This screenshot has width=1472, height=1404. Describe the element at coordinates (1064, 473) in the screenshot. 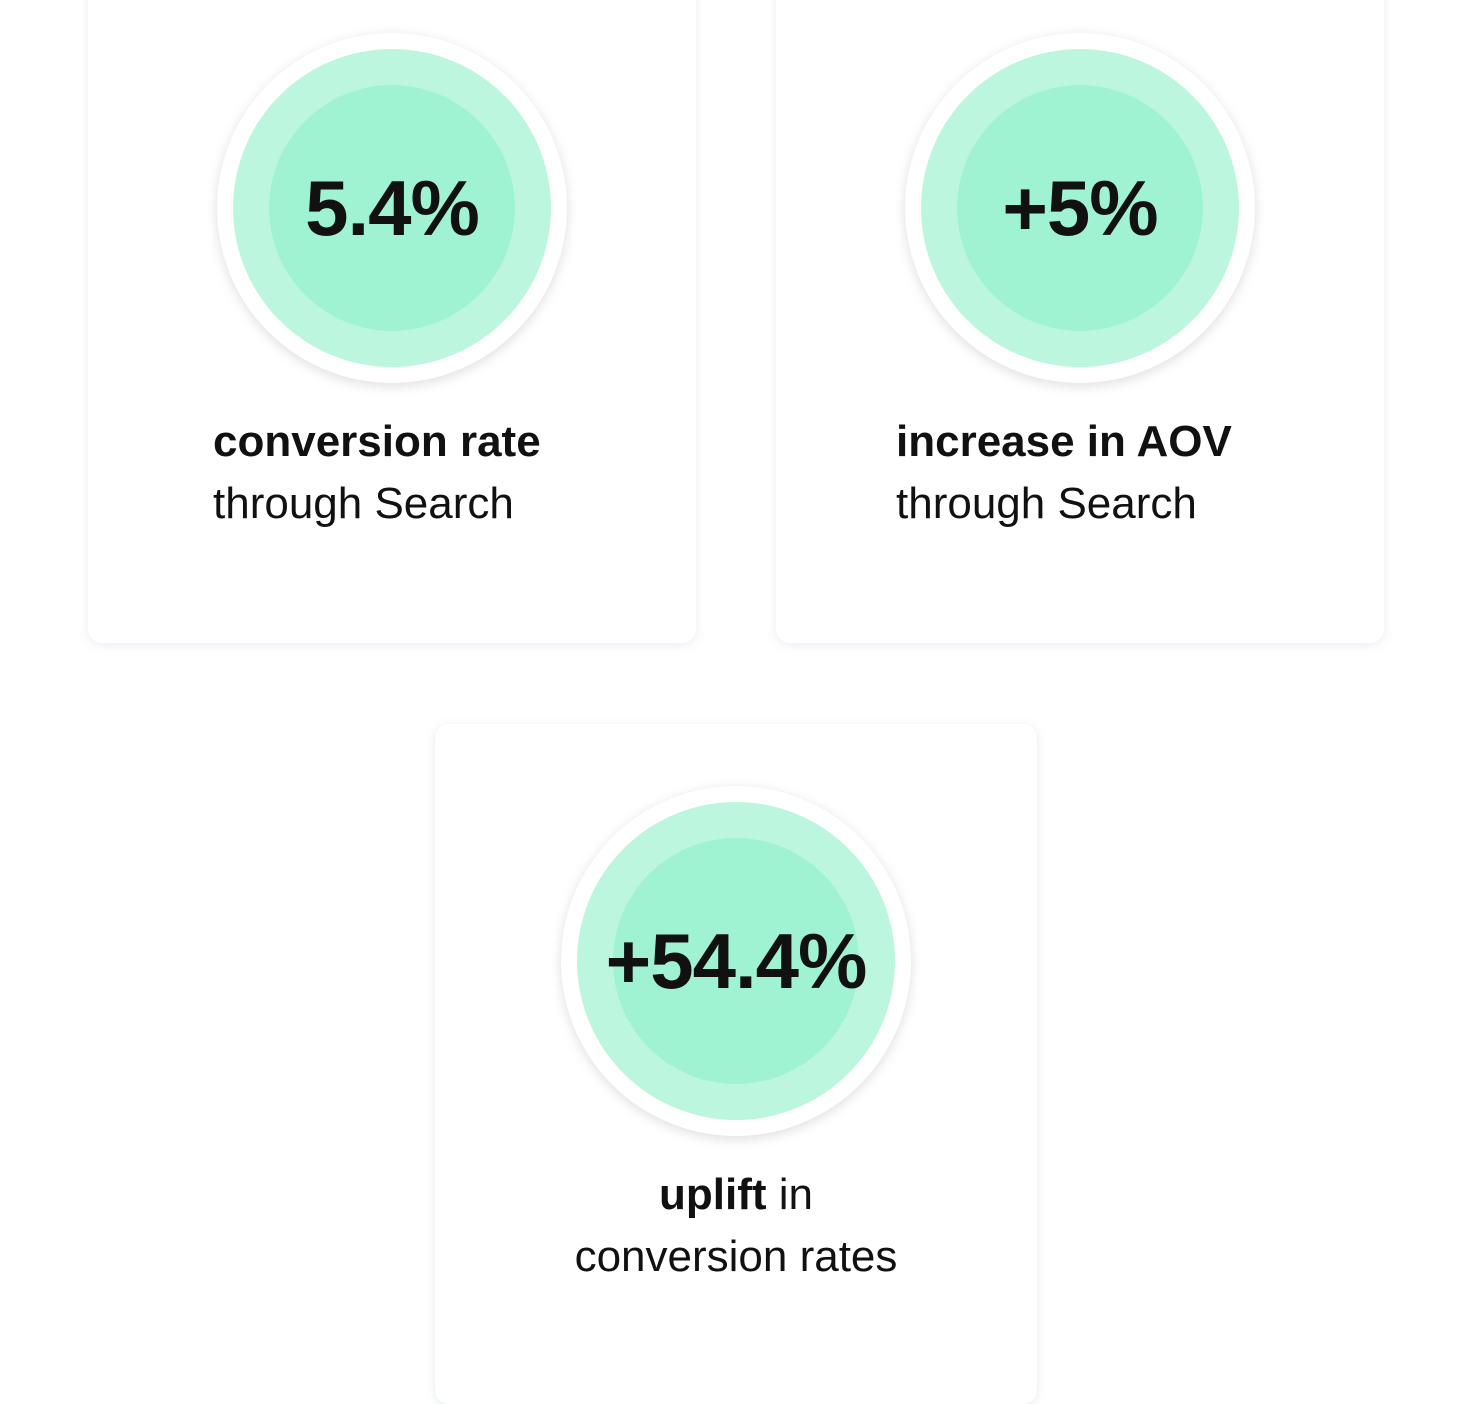

I see `stat-label: increase in AOV through Search` at that location.